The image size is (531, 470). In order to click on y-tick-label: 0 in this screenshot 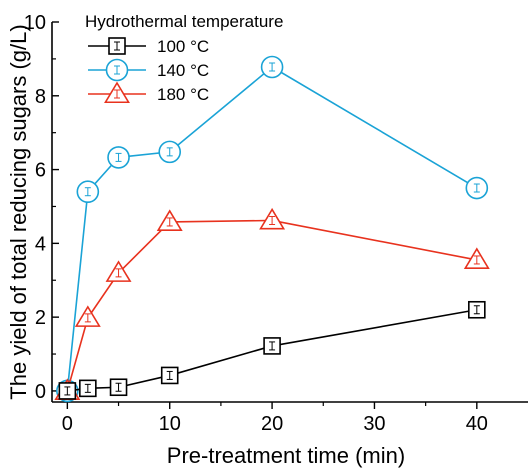, I will do `click(40, 392)`.